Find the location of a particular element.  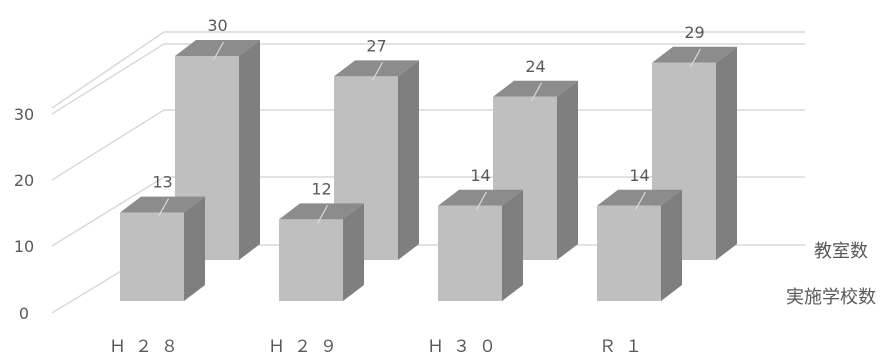

x-tick-label: Ｈ２８ is located at coordinates (148, 347).